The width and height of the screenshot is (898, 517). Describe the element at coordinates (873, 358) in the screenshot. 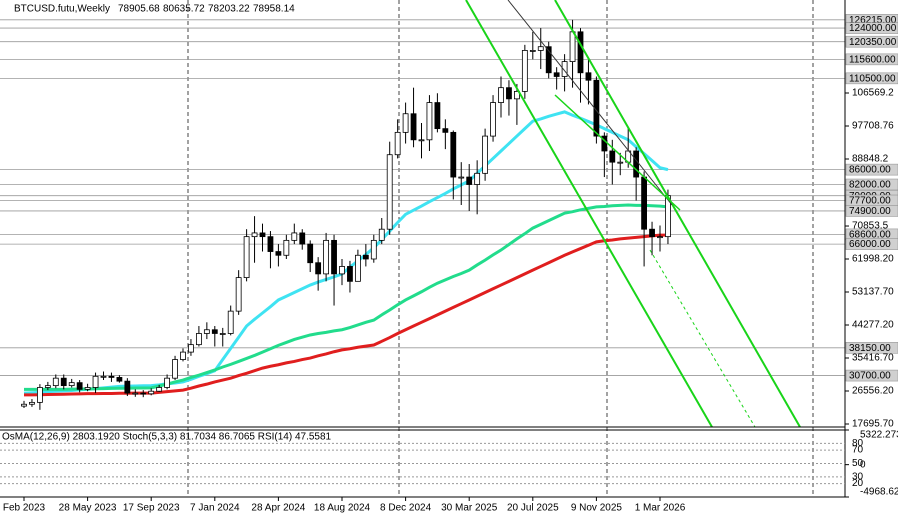

I see `y-tick-label: 35416.70` at that location.